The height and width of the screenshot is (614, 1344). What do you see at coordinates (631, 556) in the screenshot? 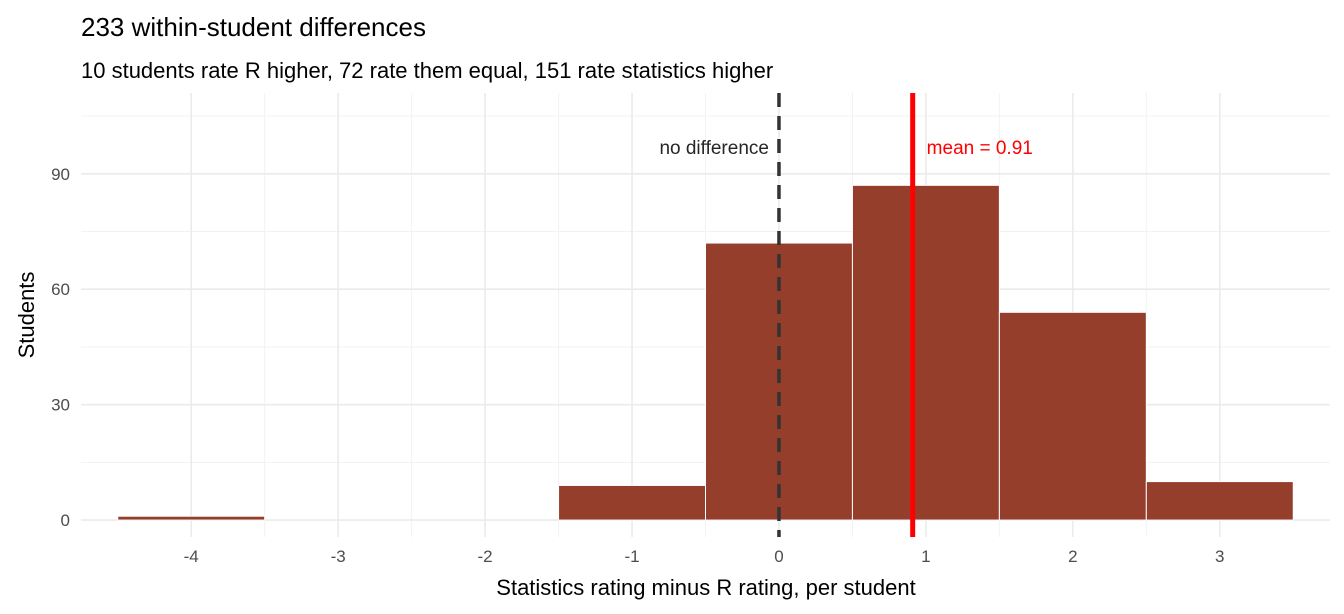
I see `x-tick-label: -1` at bounding box center [631, 556].